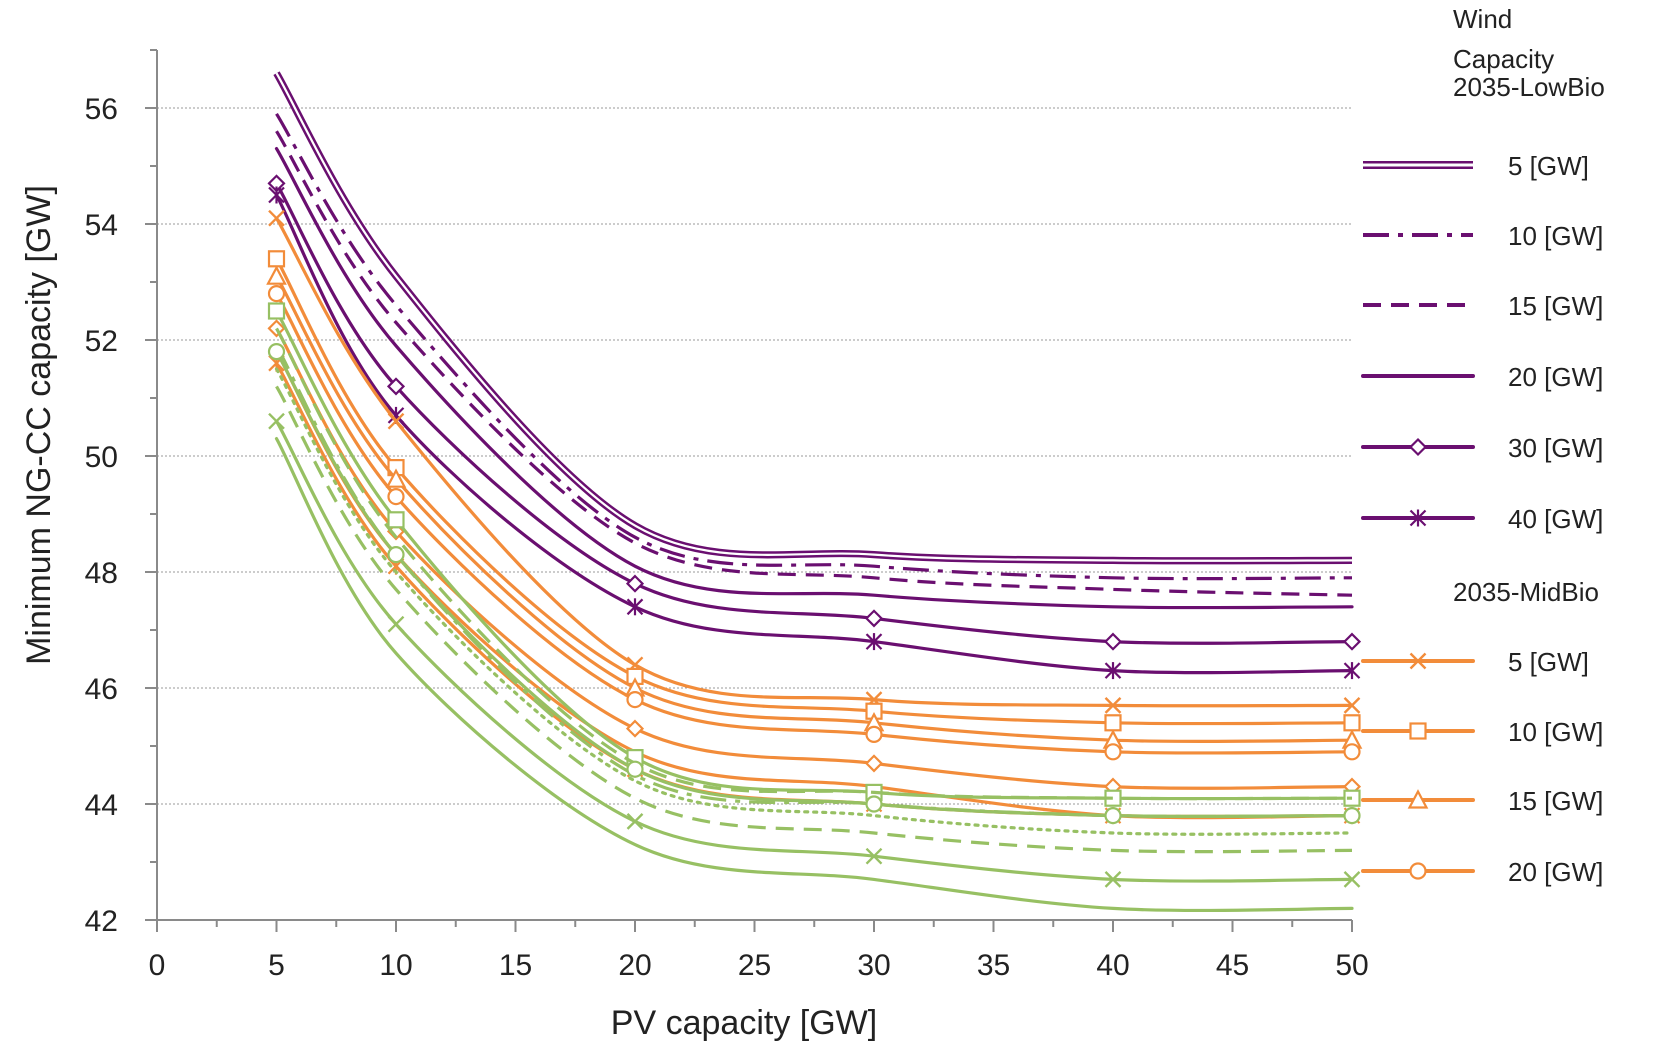 This screenshot has height=1053, width=1665. What do you see at coordinates (101, 225) in the screenshot?
I see `y-tick-label: 54` at bounding box center [101, 225].